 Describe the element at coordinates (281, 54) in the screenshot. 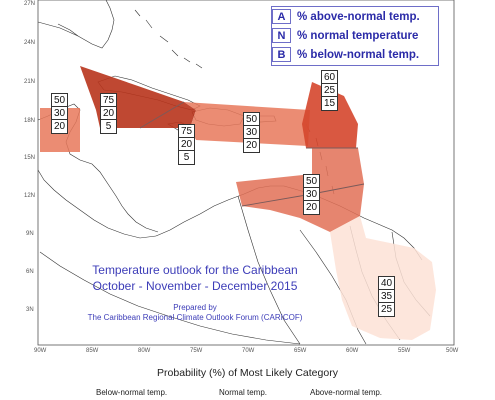

I see `legend-key-below: B` at that location.